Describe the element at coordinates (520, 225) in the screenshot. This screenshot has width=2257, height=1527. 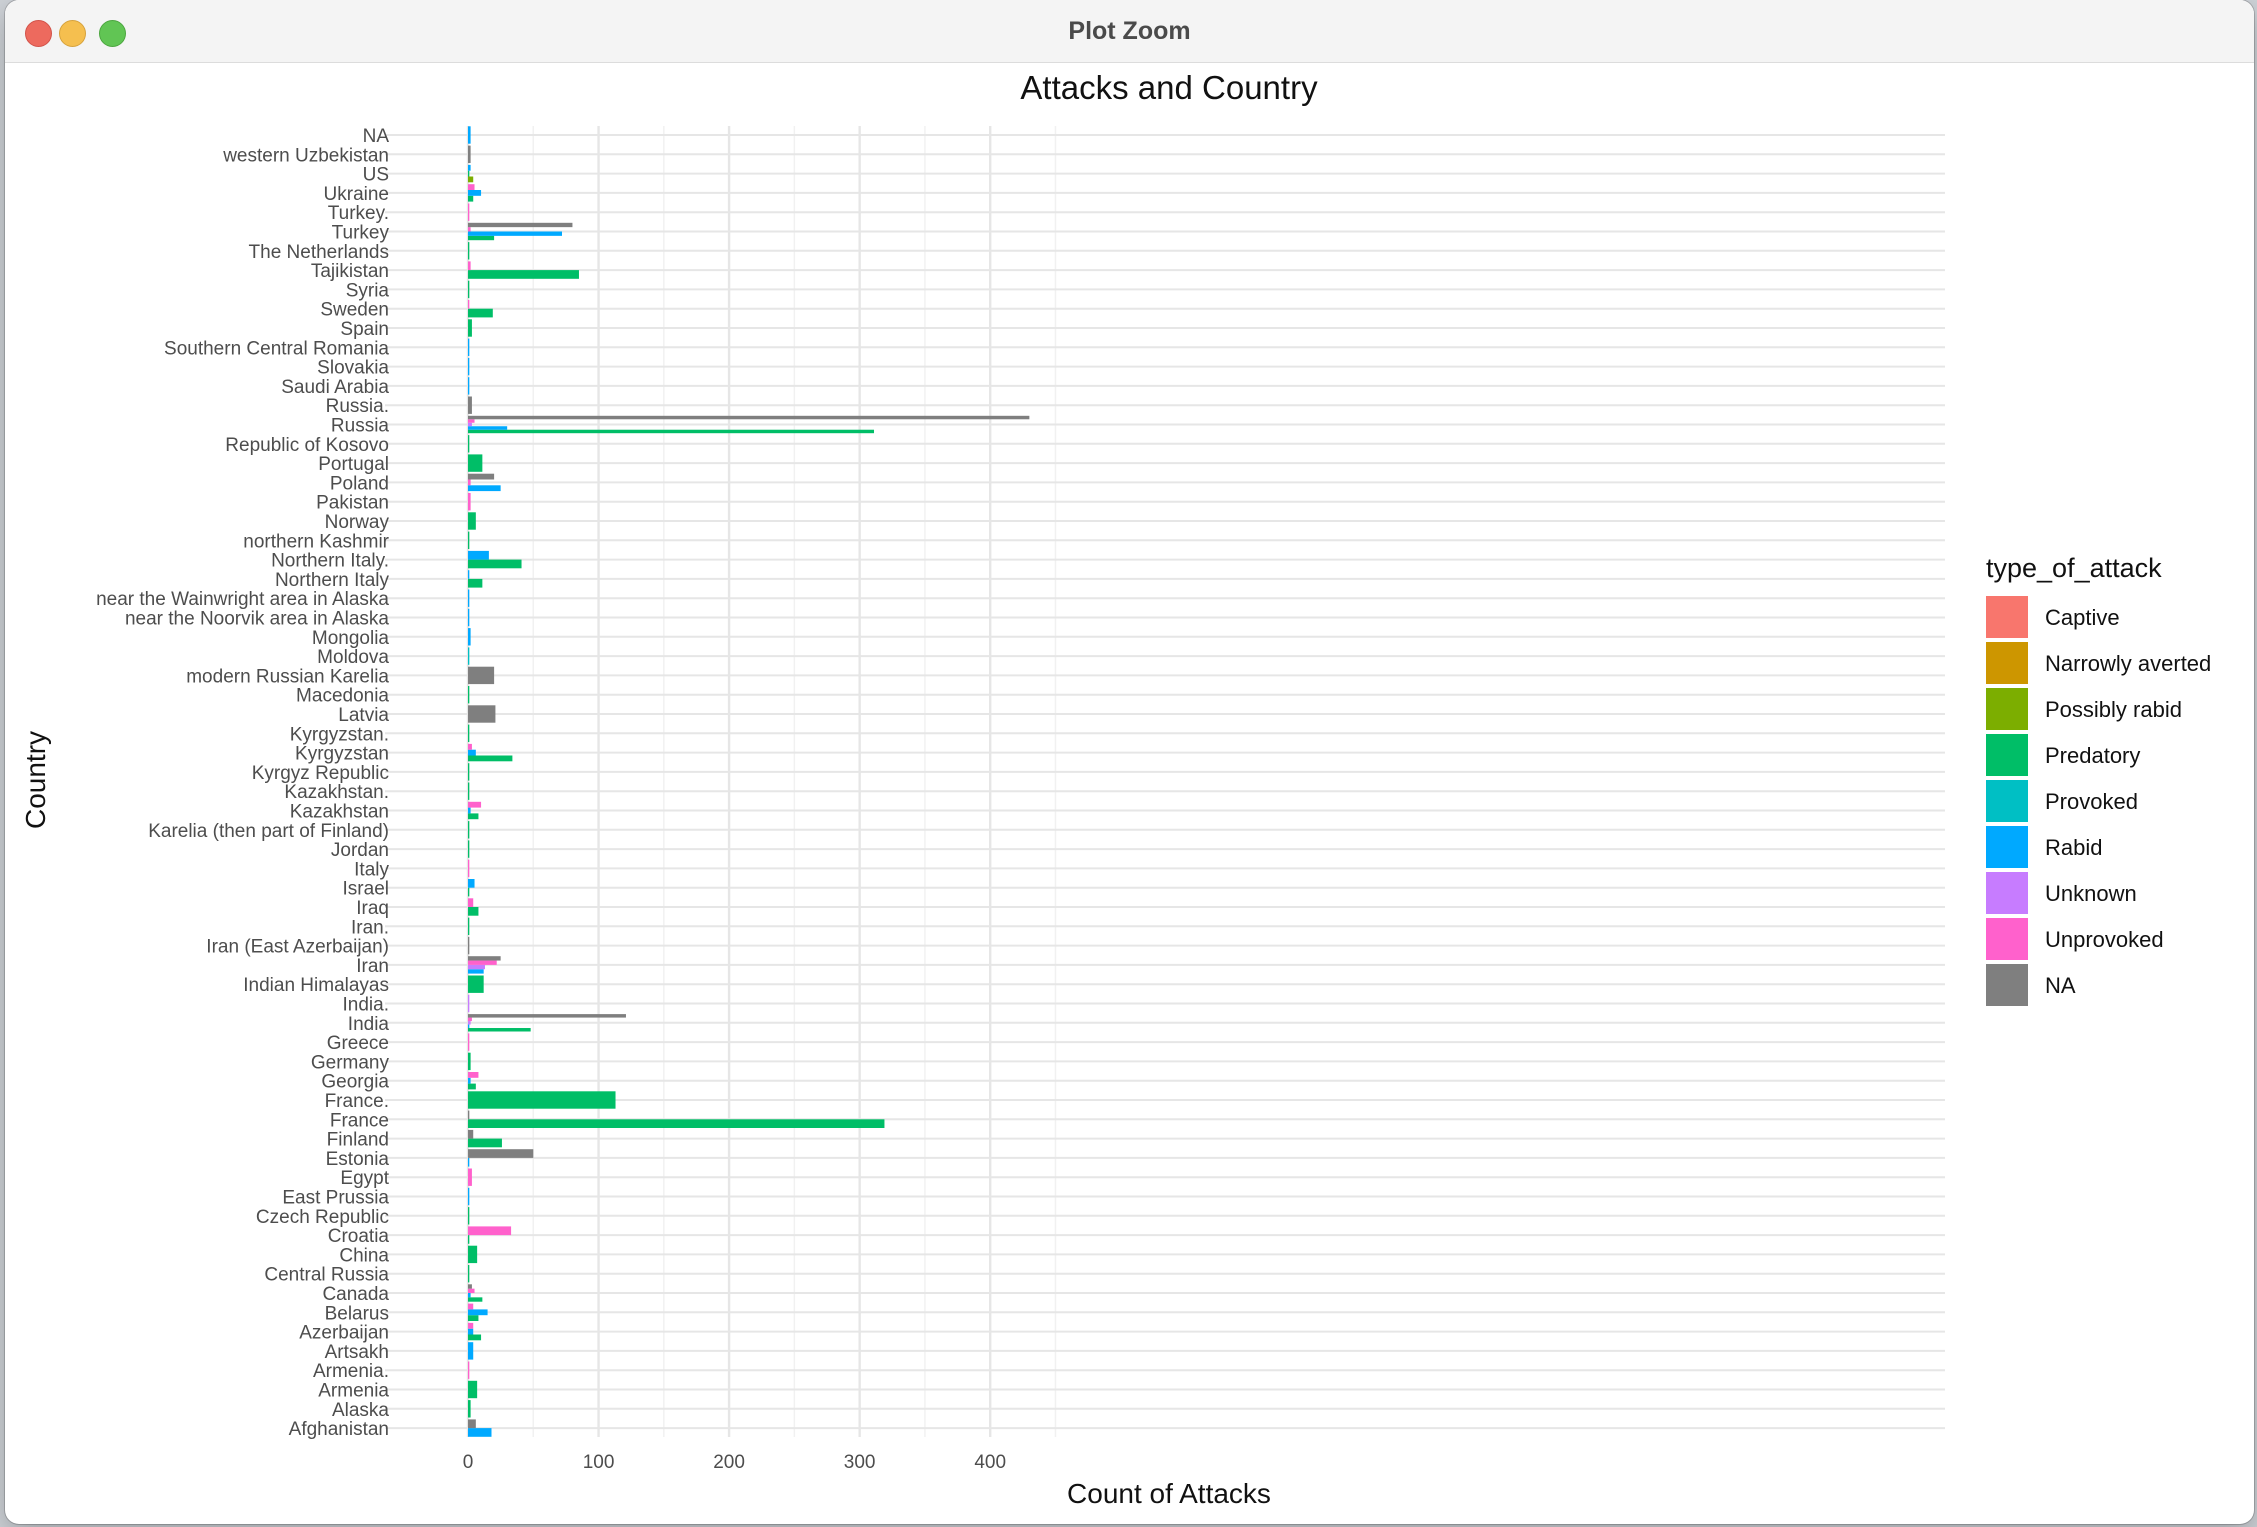
I see `bar-turkey-na` at that location.